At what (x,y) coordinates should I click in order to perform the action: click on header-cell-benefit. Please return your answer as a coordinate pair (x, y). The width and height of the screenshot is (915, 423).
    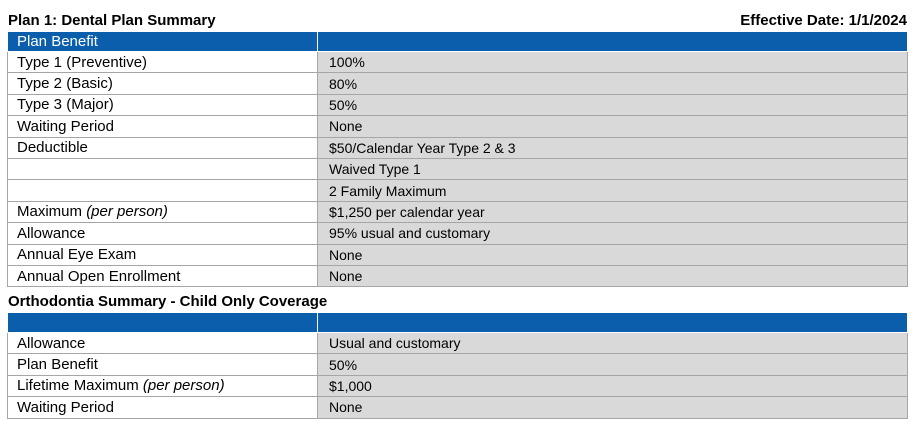
    Looking at the image, I should click on (162, 322).